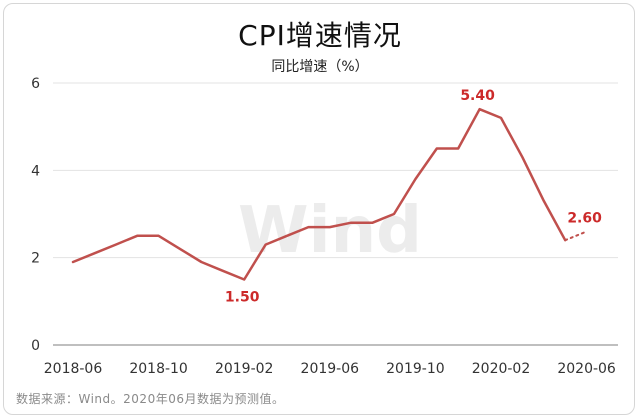 The image size is (640, 420). What do you see at coordinates (35, 259) in the screenshot?
I see `y-tick-label: 2` at bounding box center [35, 259].